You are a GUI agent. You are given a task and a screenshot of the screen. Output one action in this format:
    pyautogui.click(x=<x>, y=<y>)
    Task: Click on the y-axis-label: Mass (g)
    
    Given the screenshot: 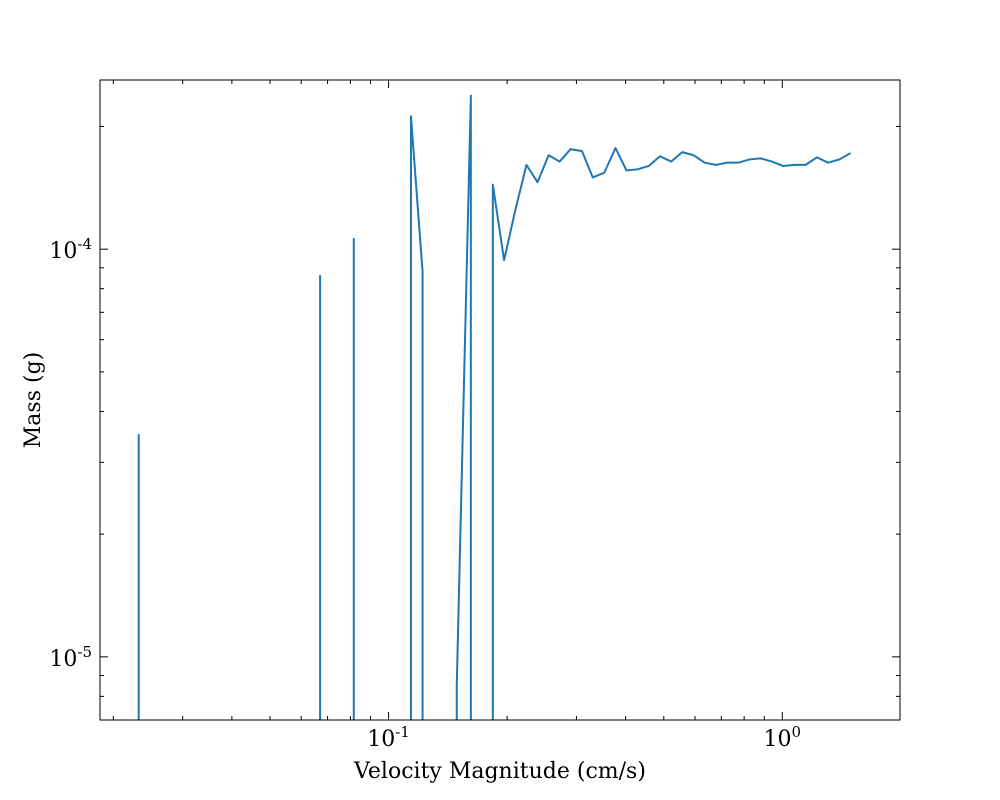 What is the action you would take?
    pyautogui.click(x=33, y=400)
    